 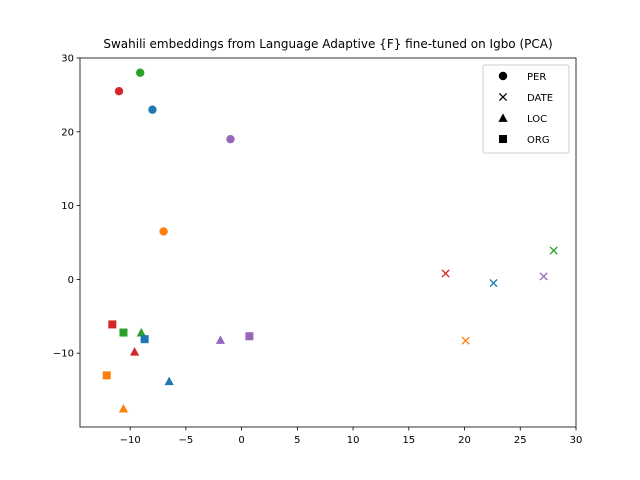 What do you see at coordinates (576, 440) in the screenshot?
I see `x-tick-label: 30` at bounding box center [576, 440].